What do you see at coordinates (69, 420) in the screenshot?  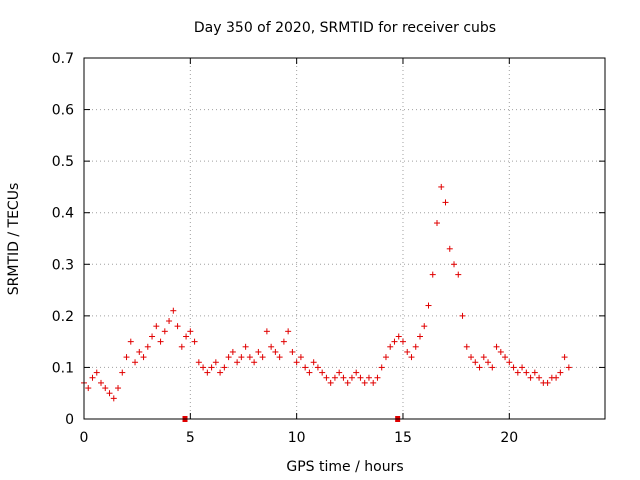 I see `y-tick-label: 0` at bounding box center [69, 420].